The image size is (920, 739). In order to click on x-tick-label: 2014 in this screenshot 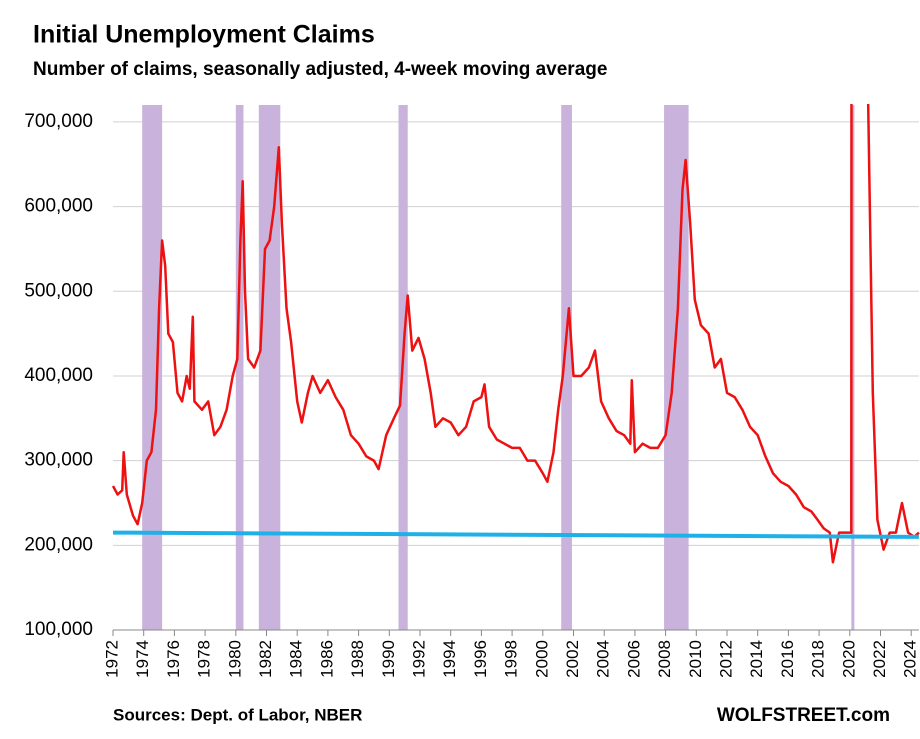, I will do `click(756, 659)`.